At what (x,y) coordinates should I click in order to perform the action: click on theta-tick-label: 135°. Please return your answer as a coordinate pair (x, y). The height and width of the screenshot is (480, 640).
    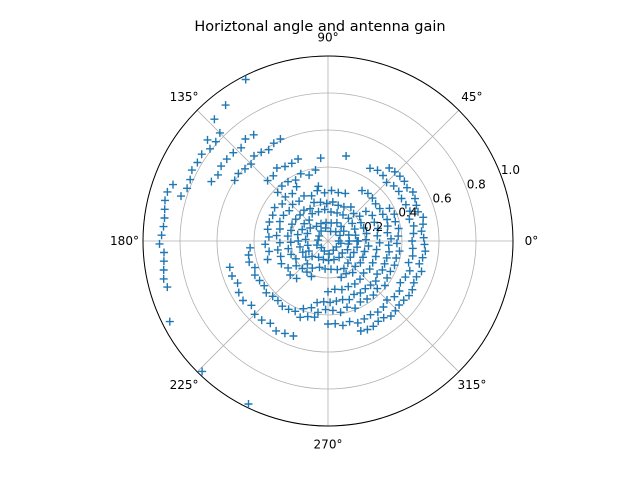
    Looking at the image, I should click on (184, 97).